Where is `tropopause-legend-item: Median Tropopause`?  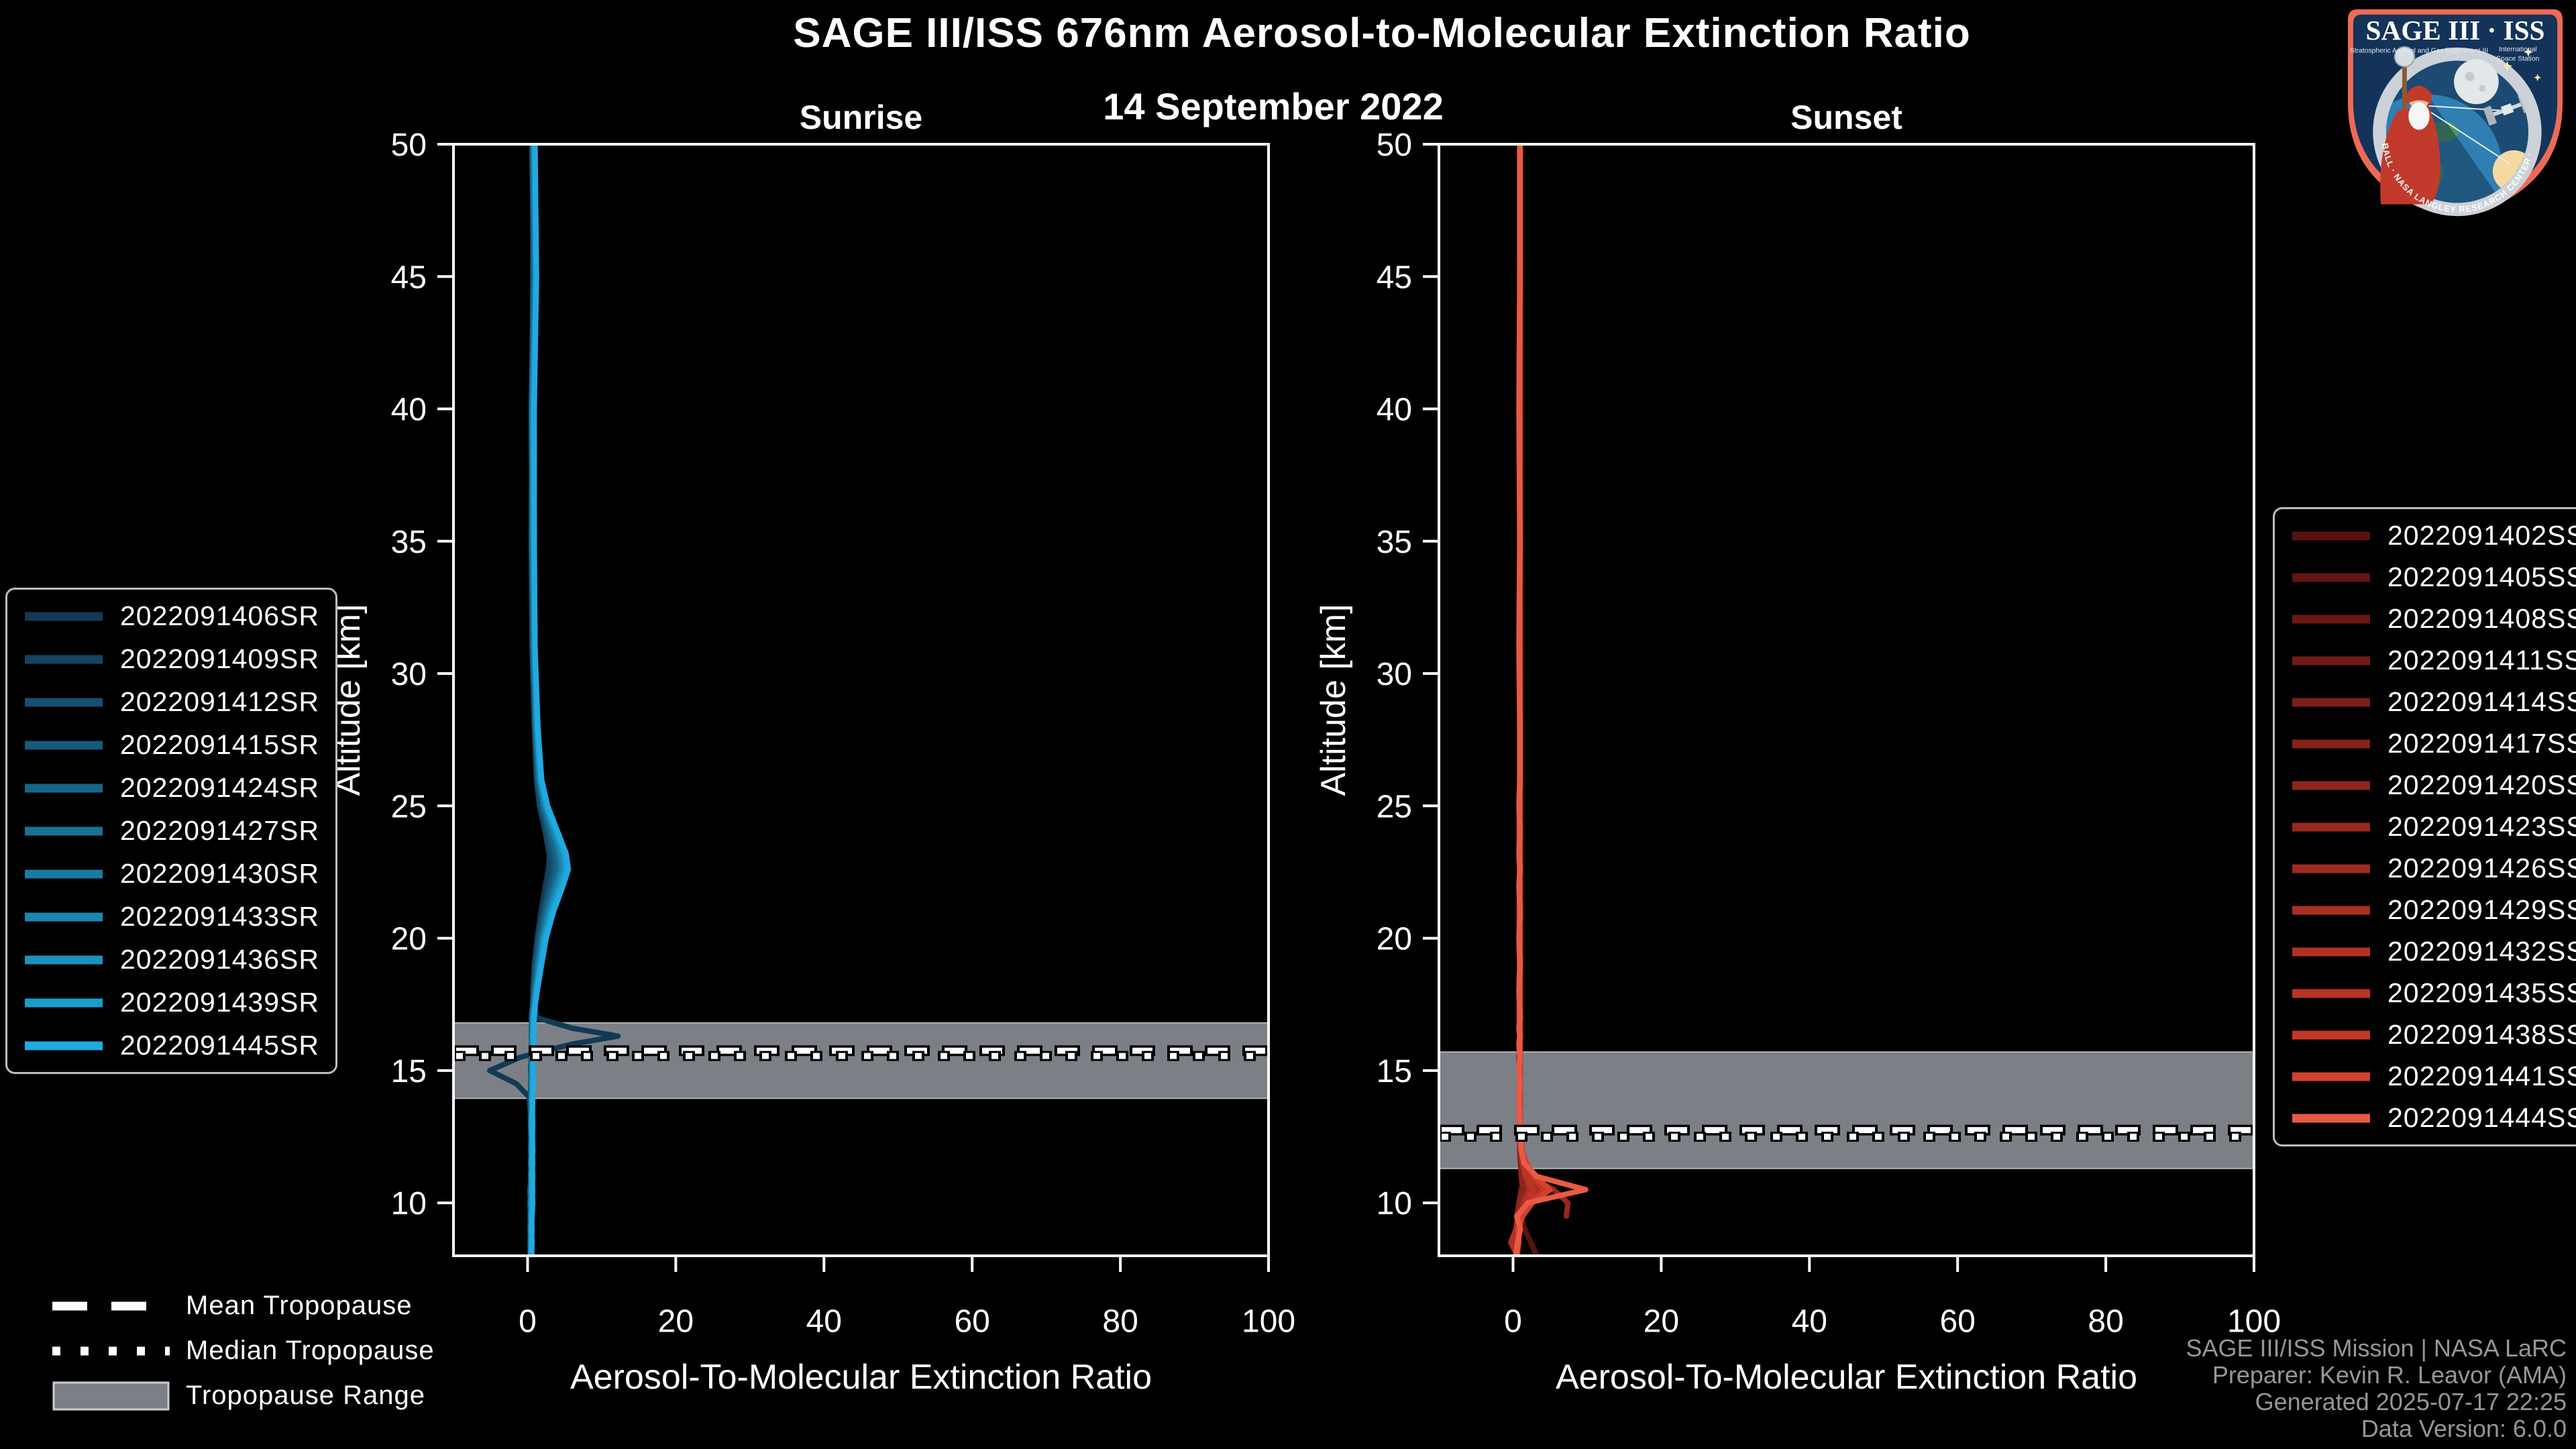 tropopause-legend-item: Median Tropopause is located at coordinates (243, 1351).